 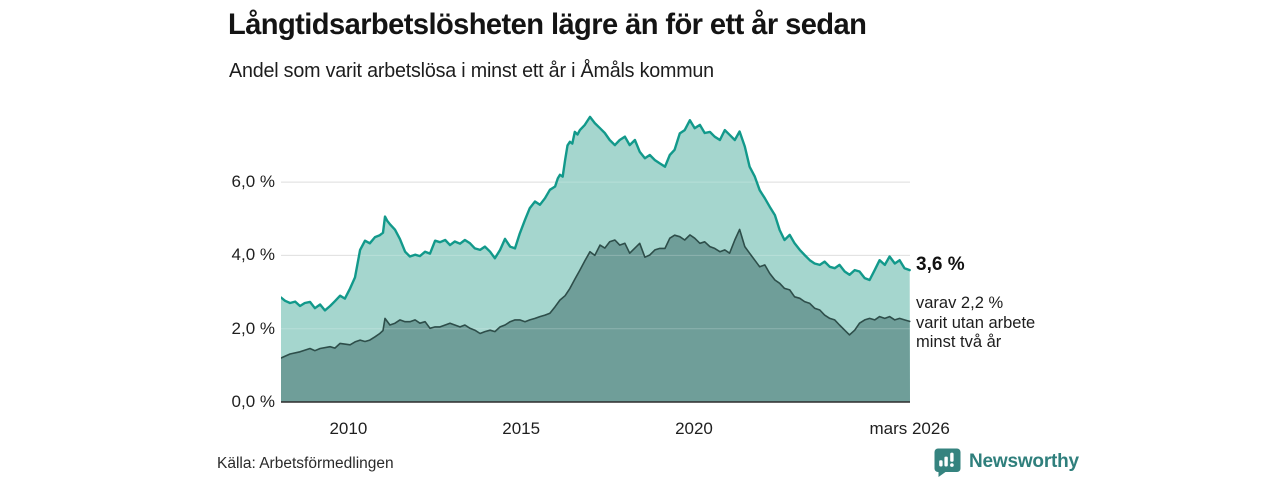 What do you see at coordinates (960, 303) in the screenshot?
I see `detail-line-1: varav 2,2 %` at bounding box center [960, 303].